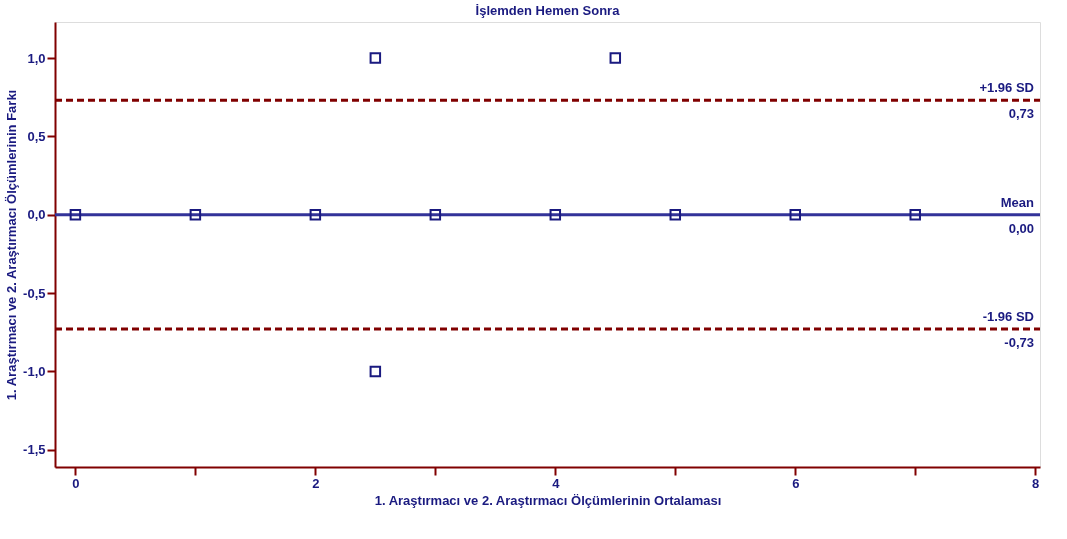  I want to click on x-tick-label: 6, so click(796, 483).